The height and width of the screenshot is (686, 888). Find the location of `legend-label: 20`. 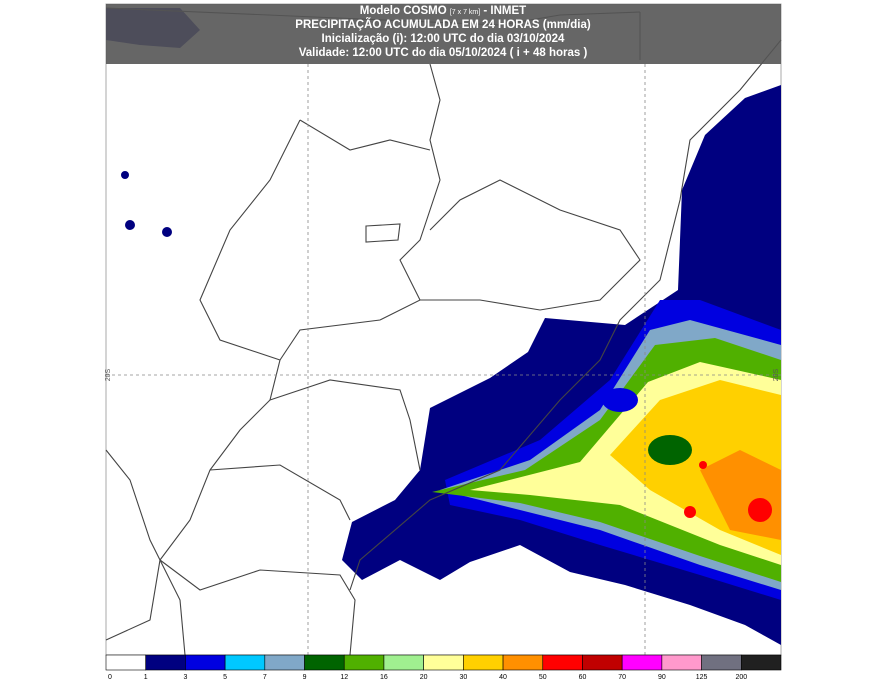

legend-label: 20 is located at coordinates (424, 677).